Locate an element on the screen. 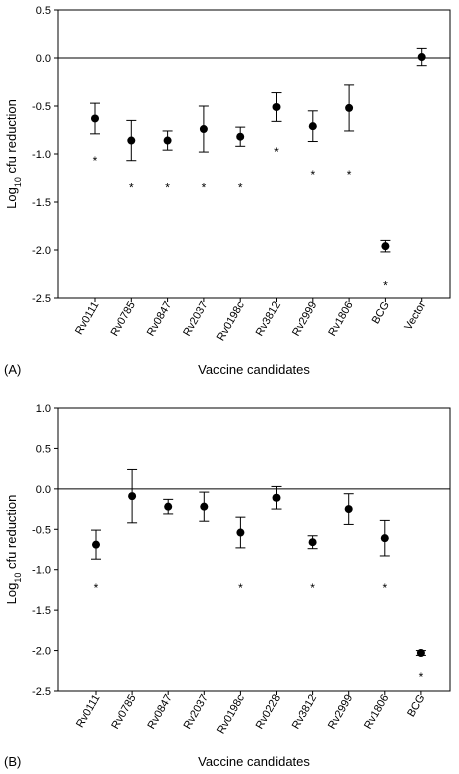 Image resolution: width=459 pixels, height=774 pixels. x-tick-label: Rv0228 is located at coordinates (268, 712).